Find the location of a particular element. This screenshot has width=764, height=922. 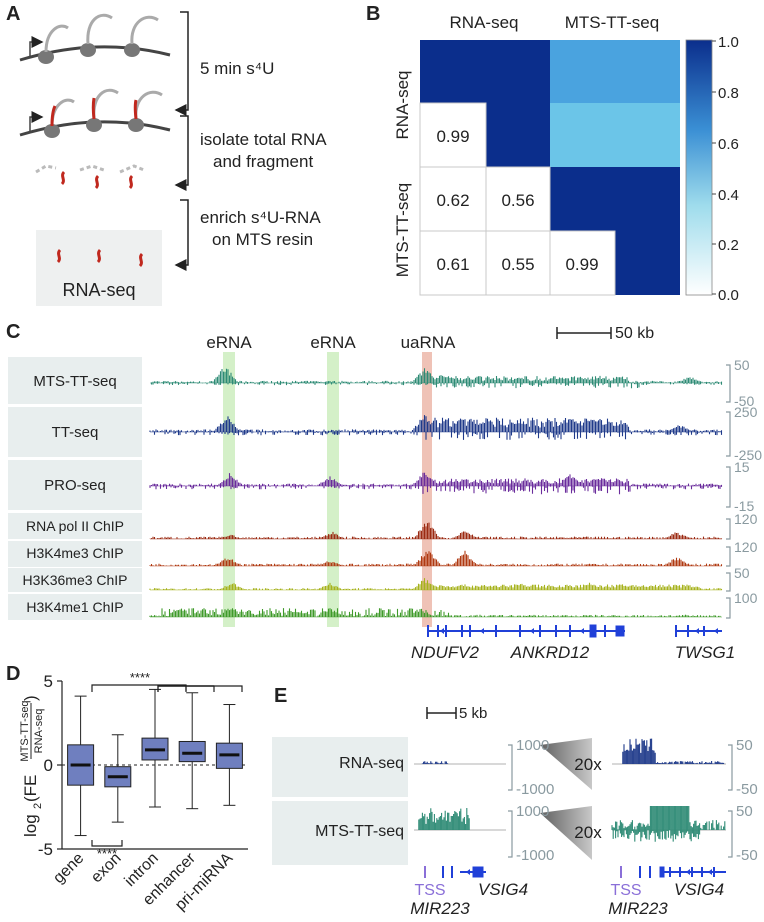

highlight-label-uarna: uaRNA is located at coordinates (428, 342).